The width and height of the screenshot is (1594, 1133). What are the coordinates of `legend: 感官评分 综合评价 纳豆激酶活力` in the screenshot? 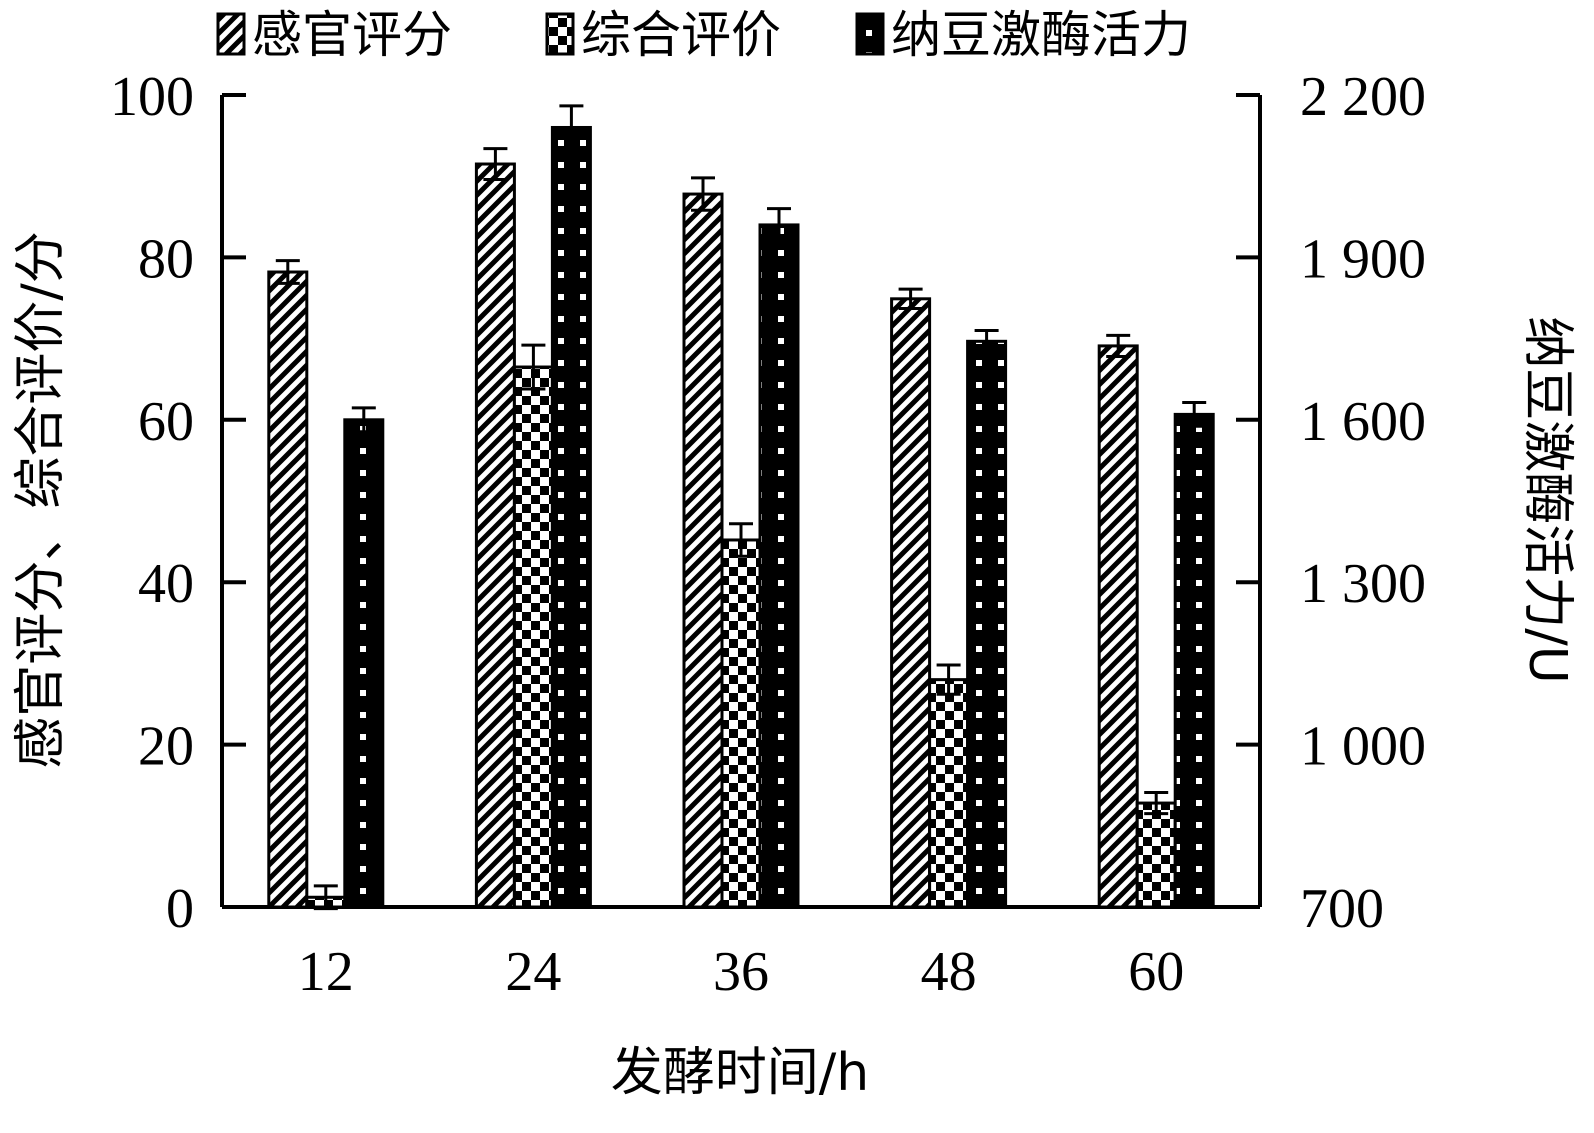 It's located at (703, 35).